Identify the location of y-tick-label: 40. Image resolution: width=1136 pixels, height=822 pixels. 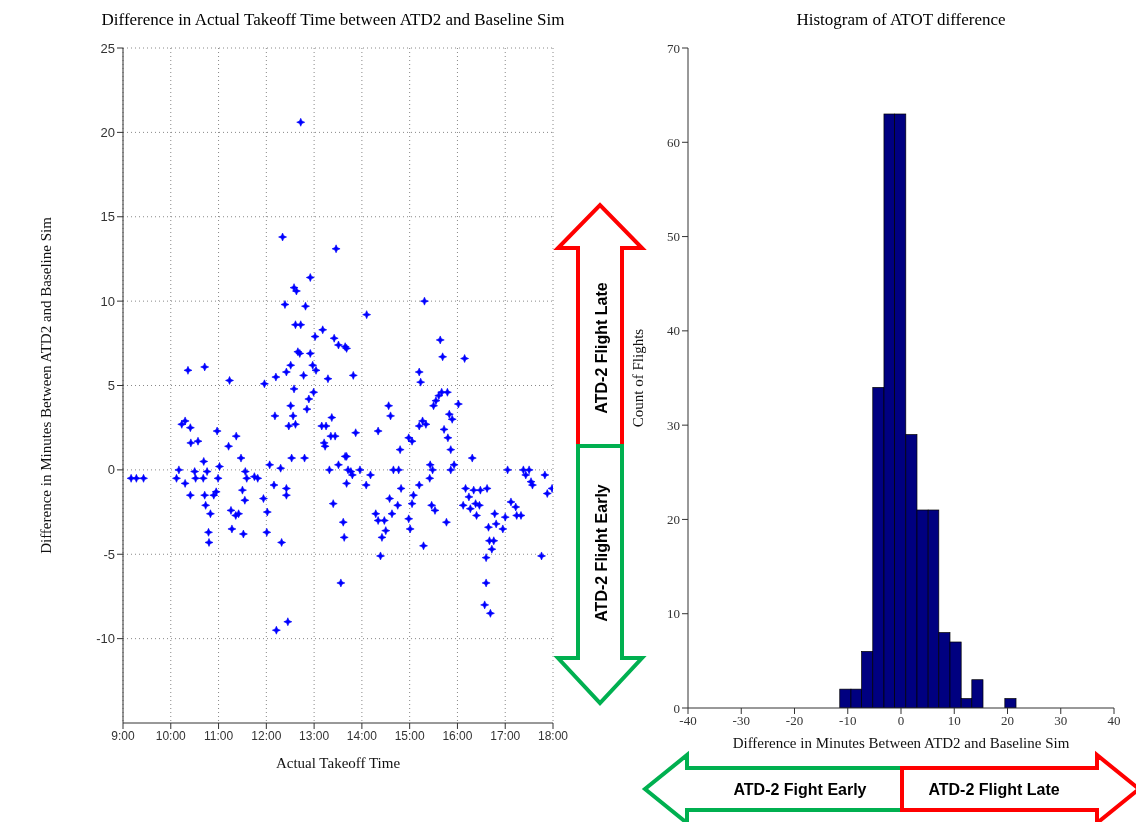
(673, 331).